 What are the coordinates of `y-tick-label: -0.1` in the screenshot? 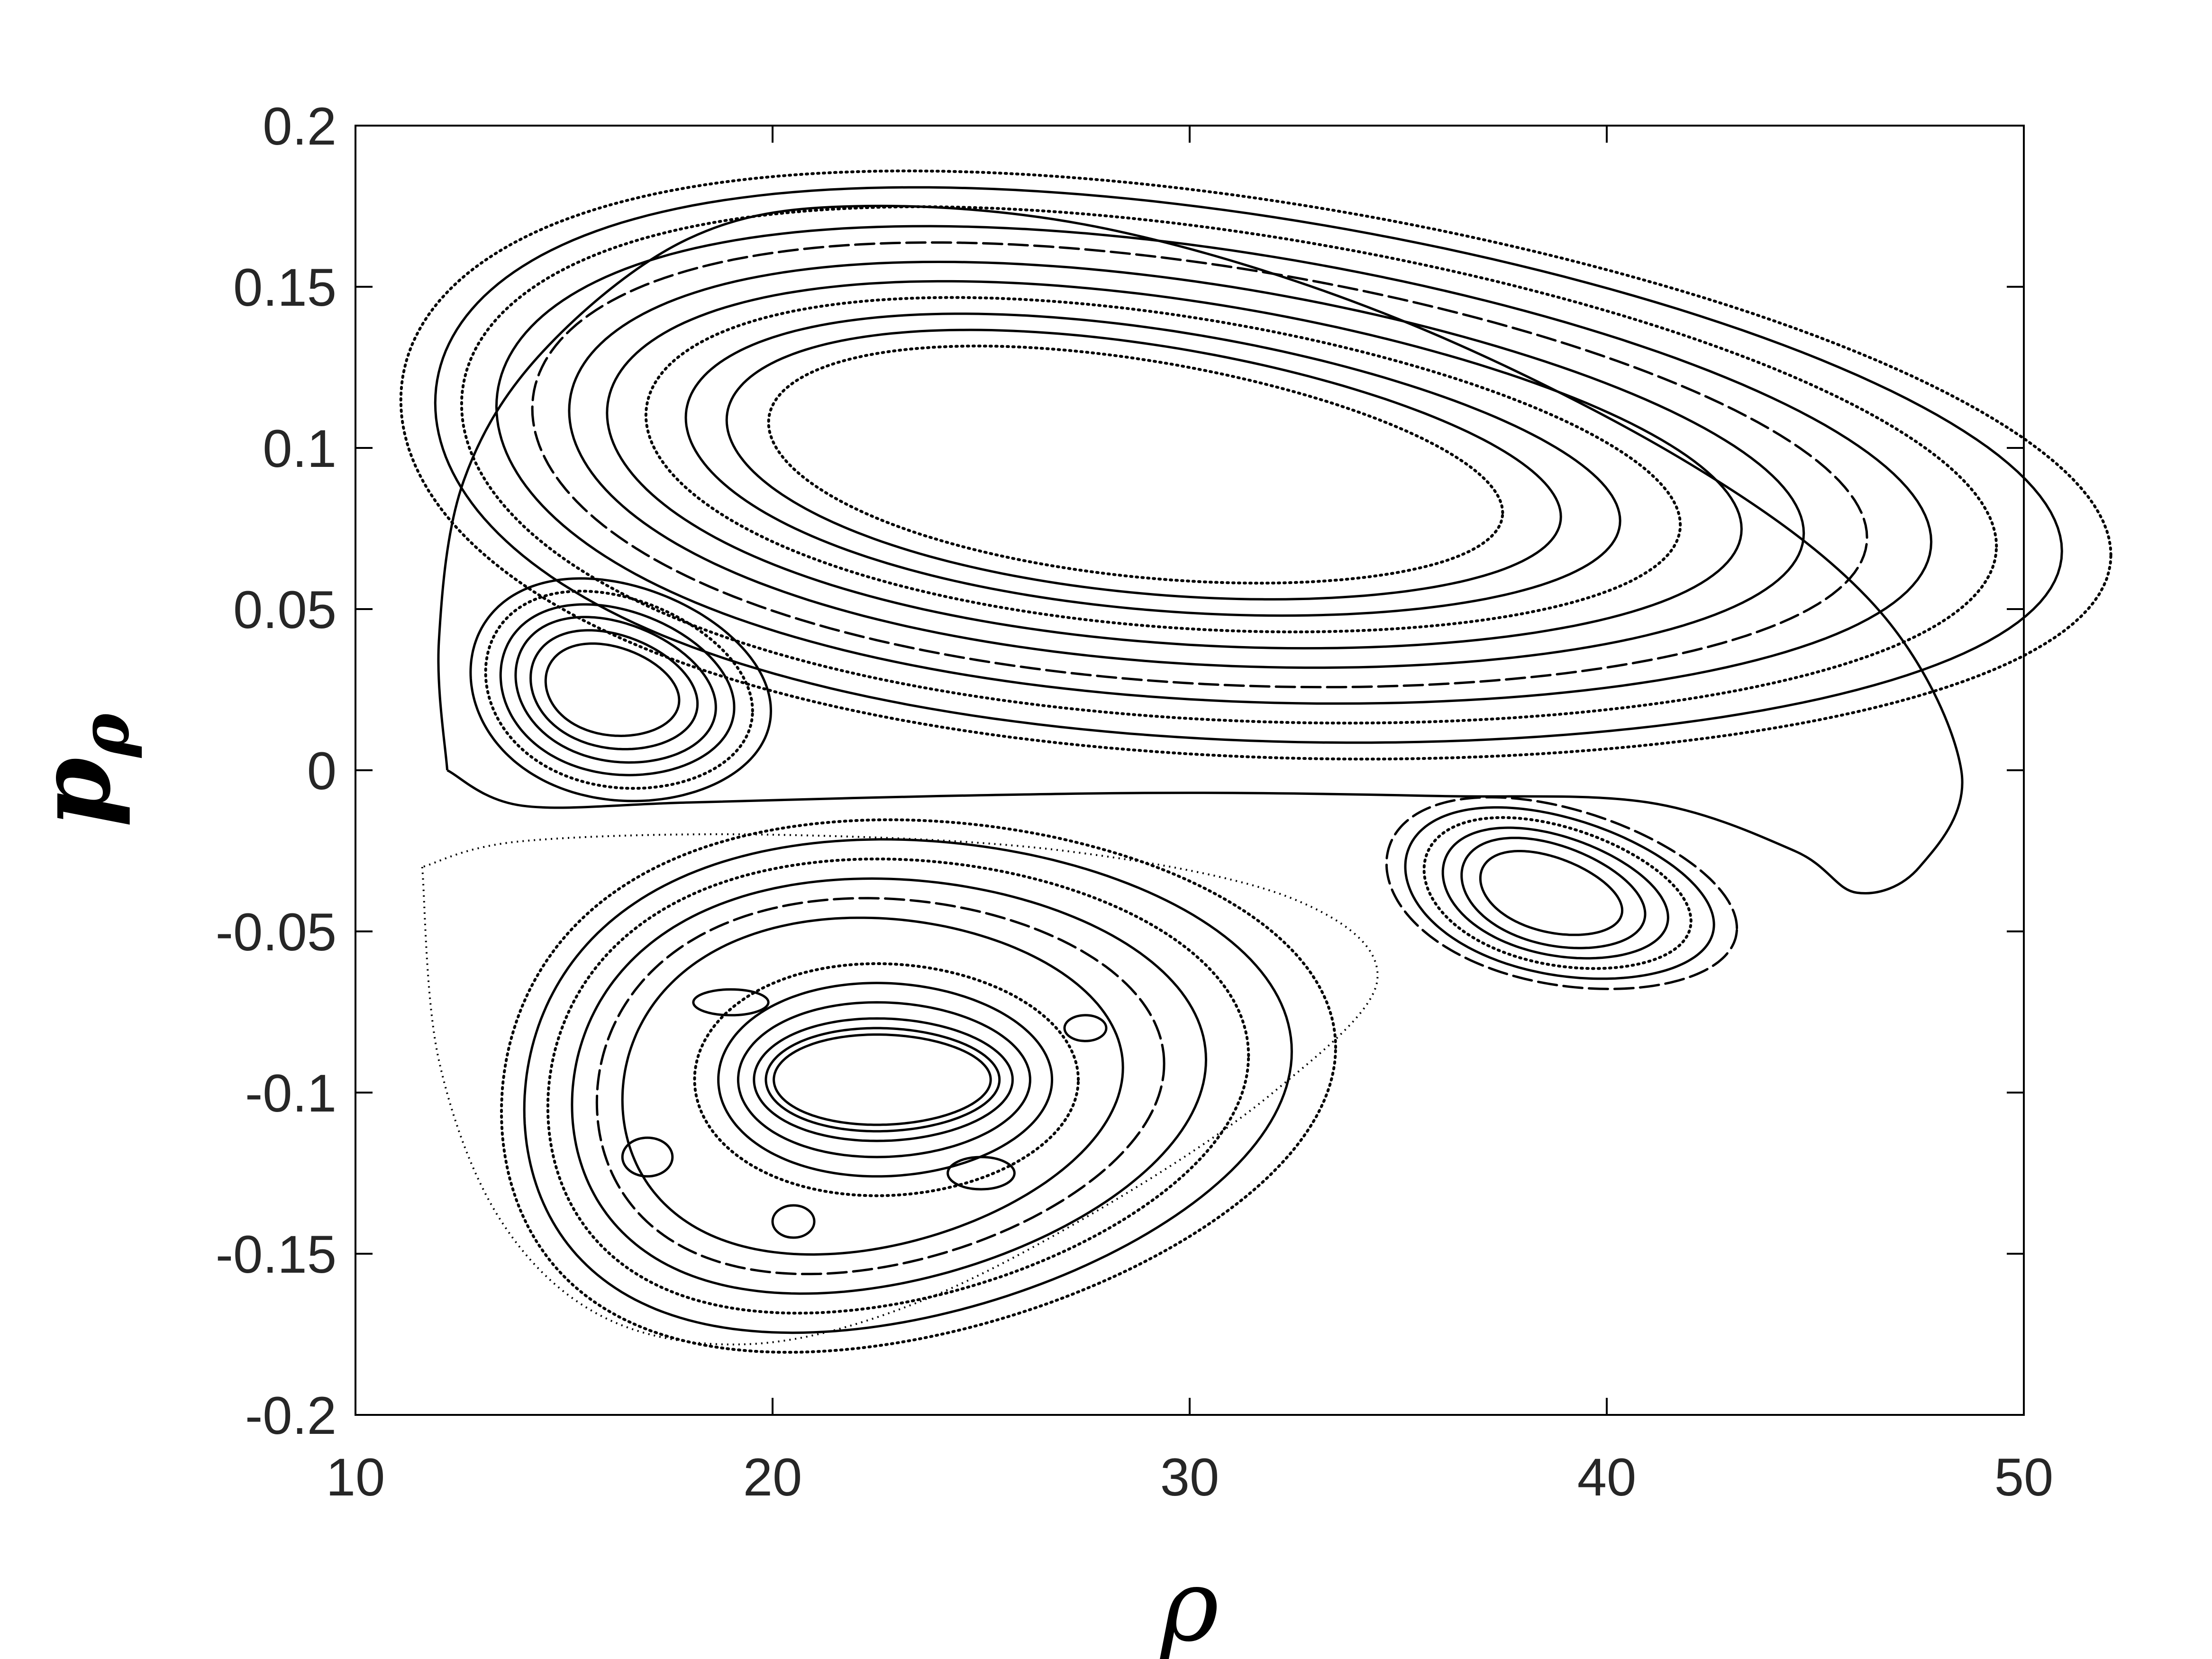 It's located at (291, 1093).